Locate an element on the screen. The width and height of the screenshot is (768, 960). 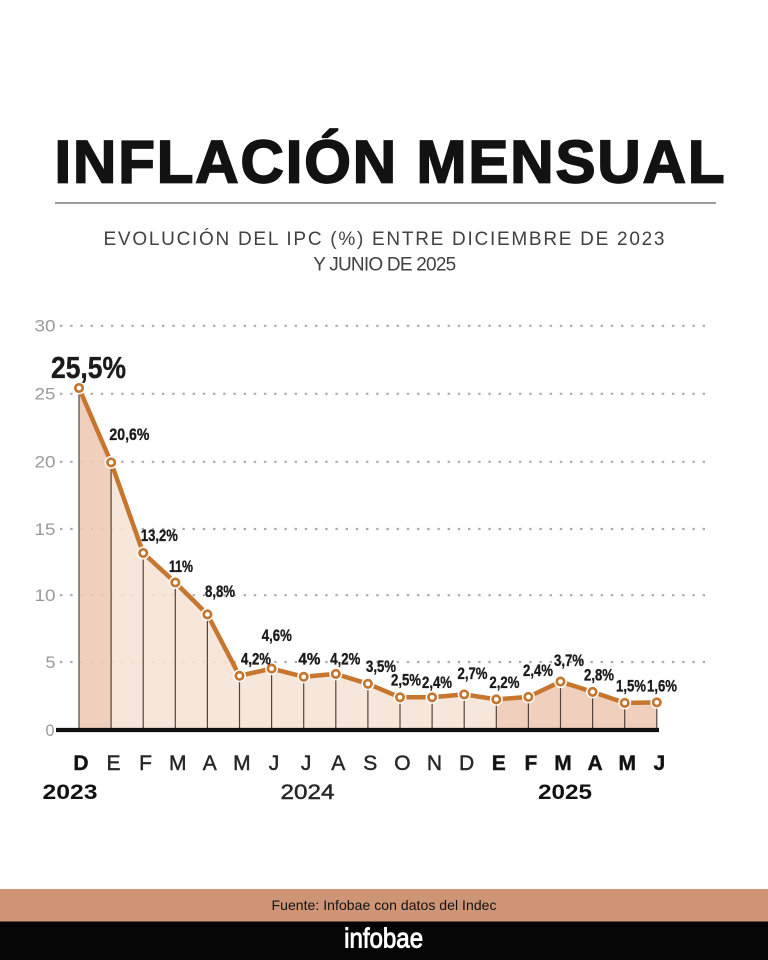
svg-text: 10 is located at coordinates (45, 596).